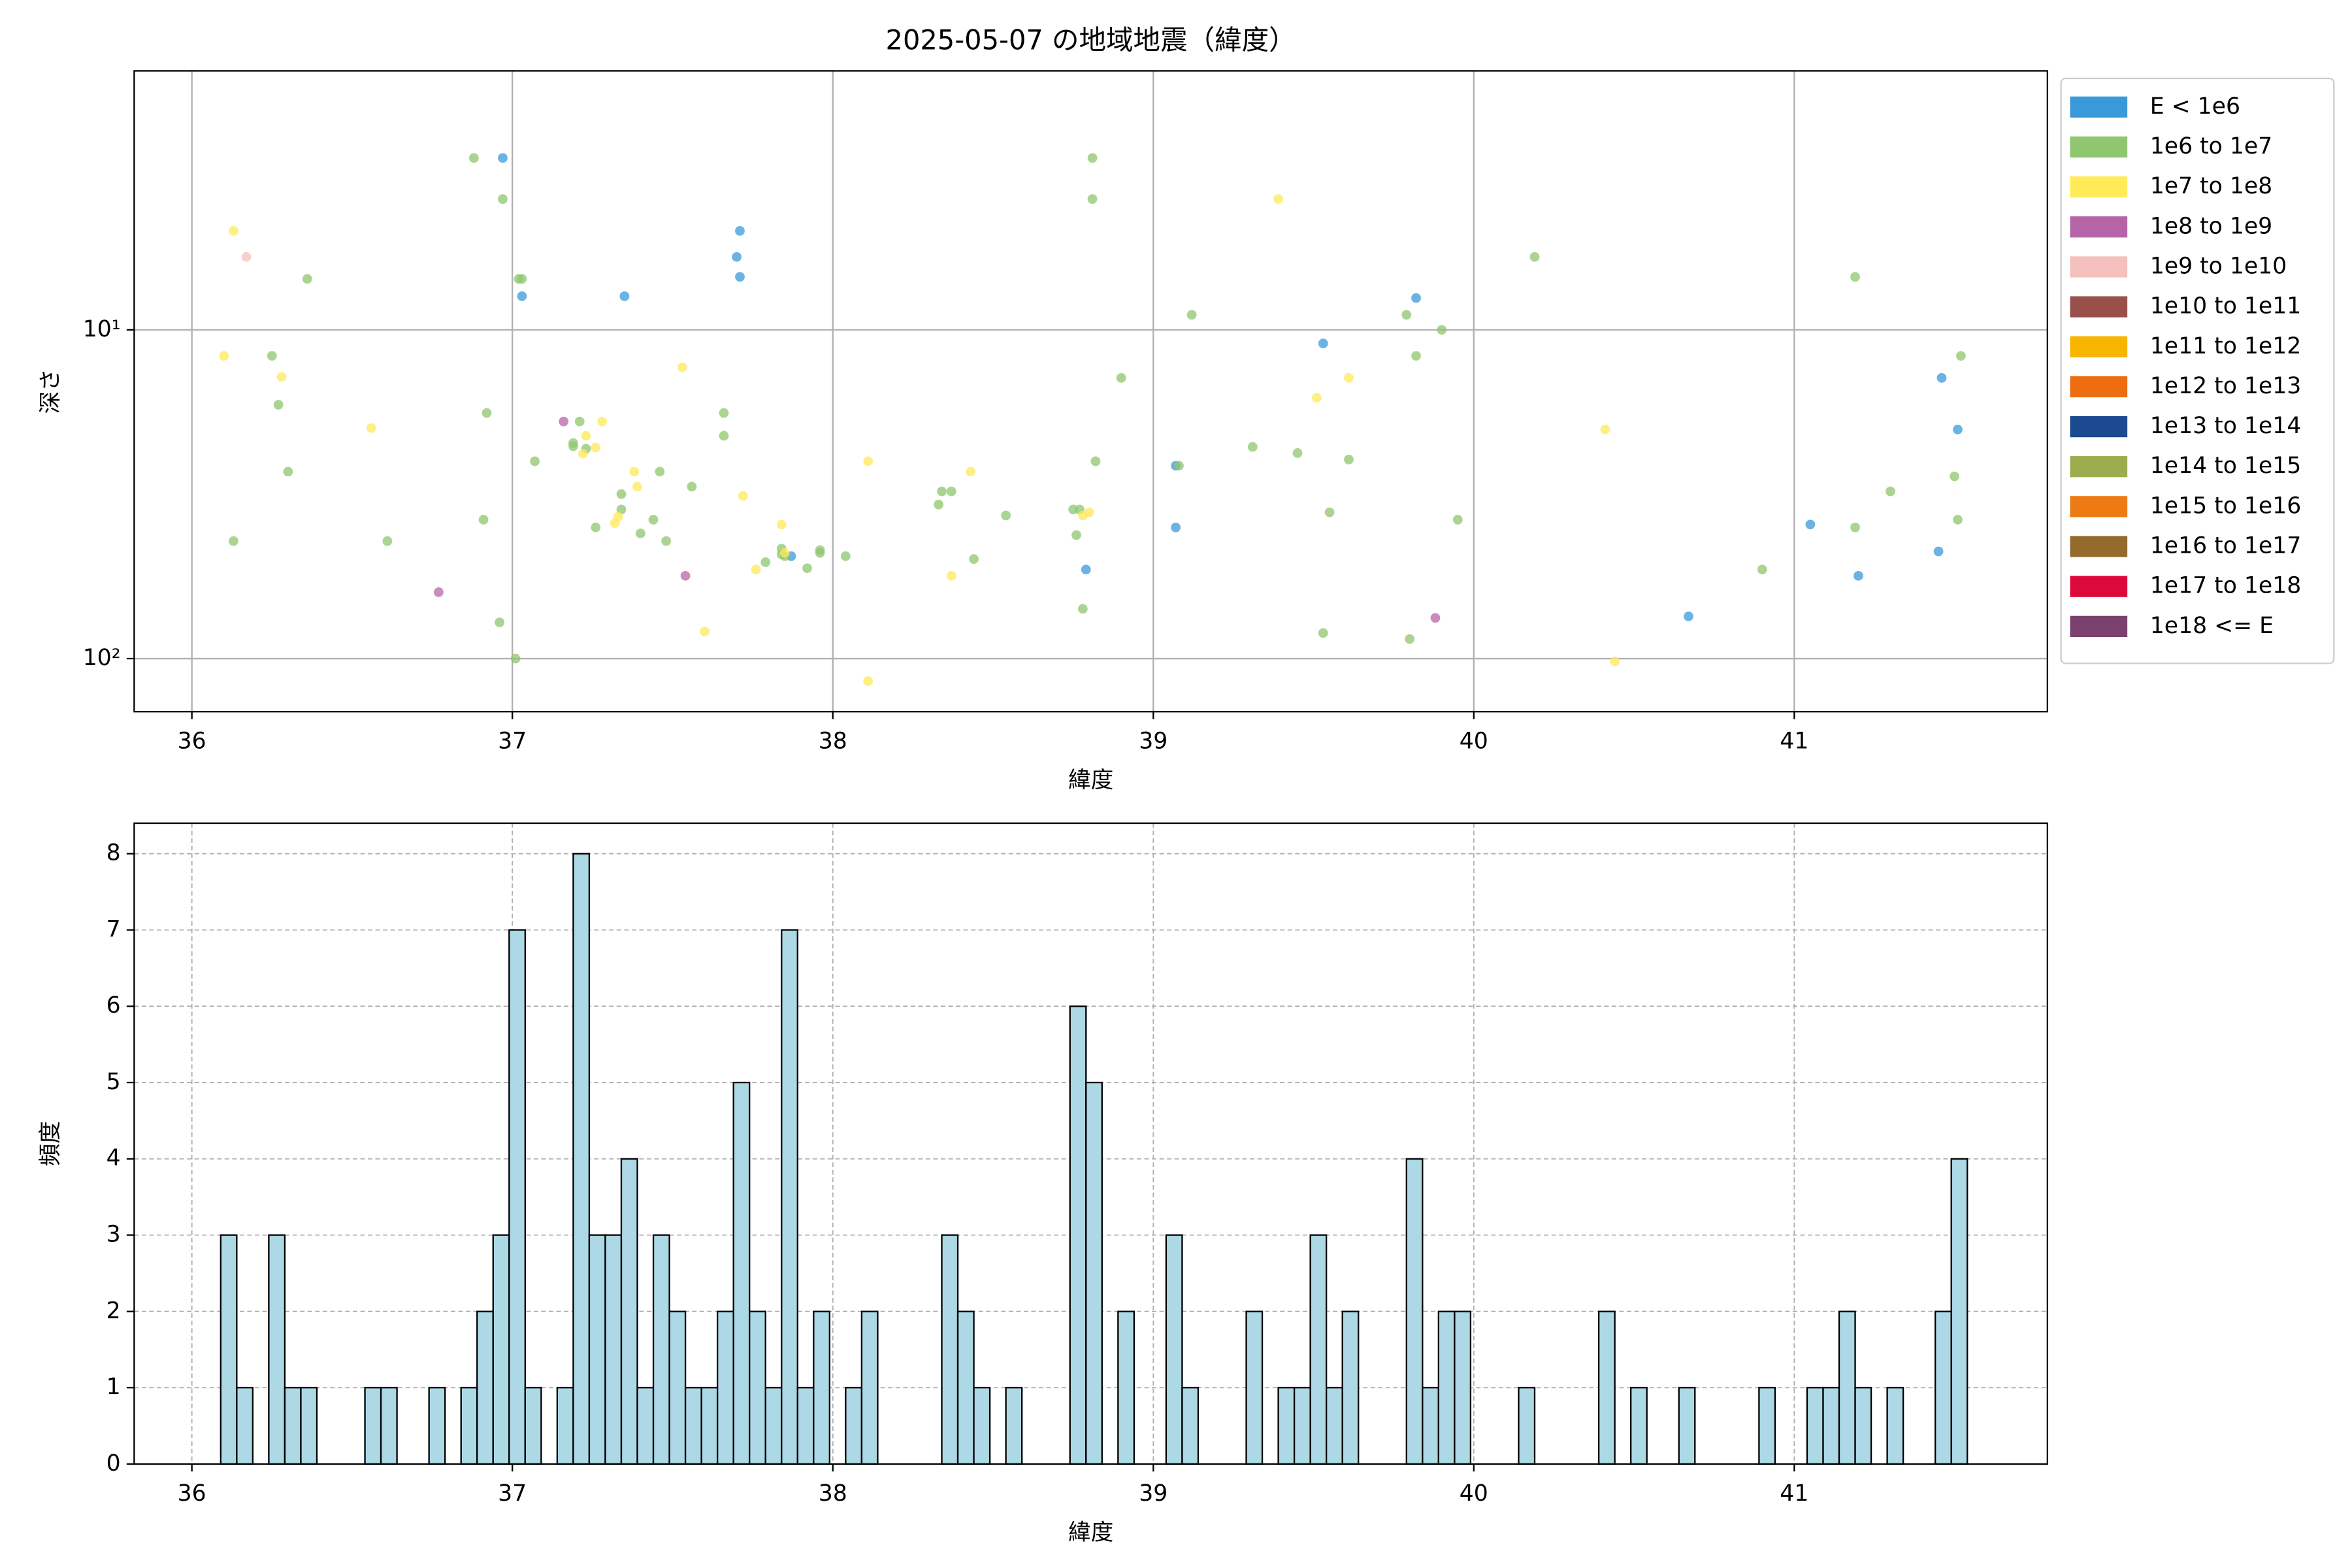  I want to click on legend-label: 1e15 to 1e16, so click(2225, 506).